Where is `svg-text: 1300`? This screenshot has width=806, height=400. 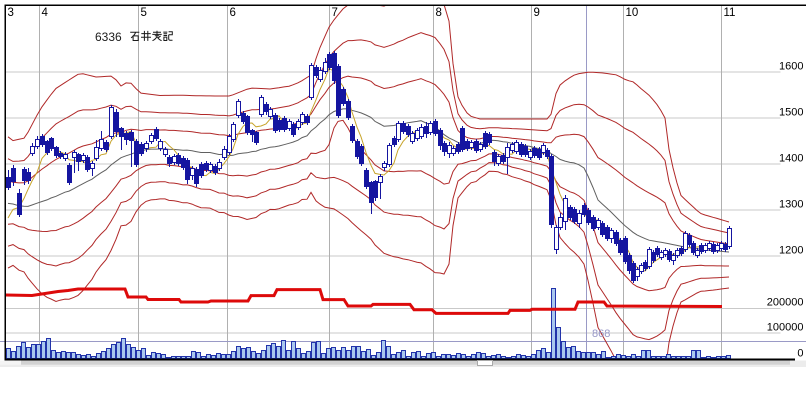
svg-text: 1300 is located at coordinates (791, 205).